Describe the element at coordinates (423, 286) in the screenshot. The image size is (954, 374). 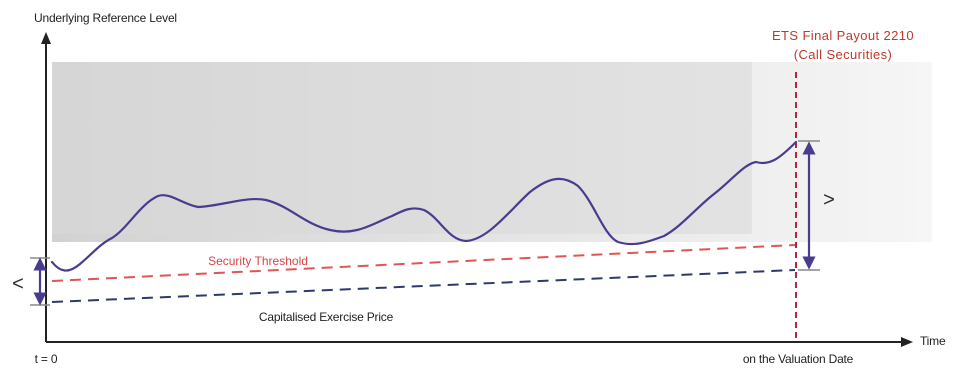
I see `exercise-price-line` at that location.